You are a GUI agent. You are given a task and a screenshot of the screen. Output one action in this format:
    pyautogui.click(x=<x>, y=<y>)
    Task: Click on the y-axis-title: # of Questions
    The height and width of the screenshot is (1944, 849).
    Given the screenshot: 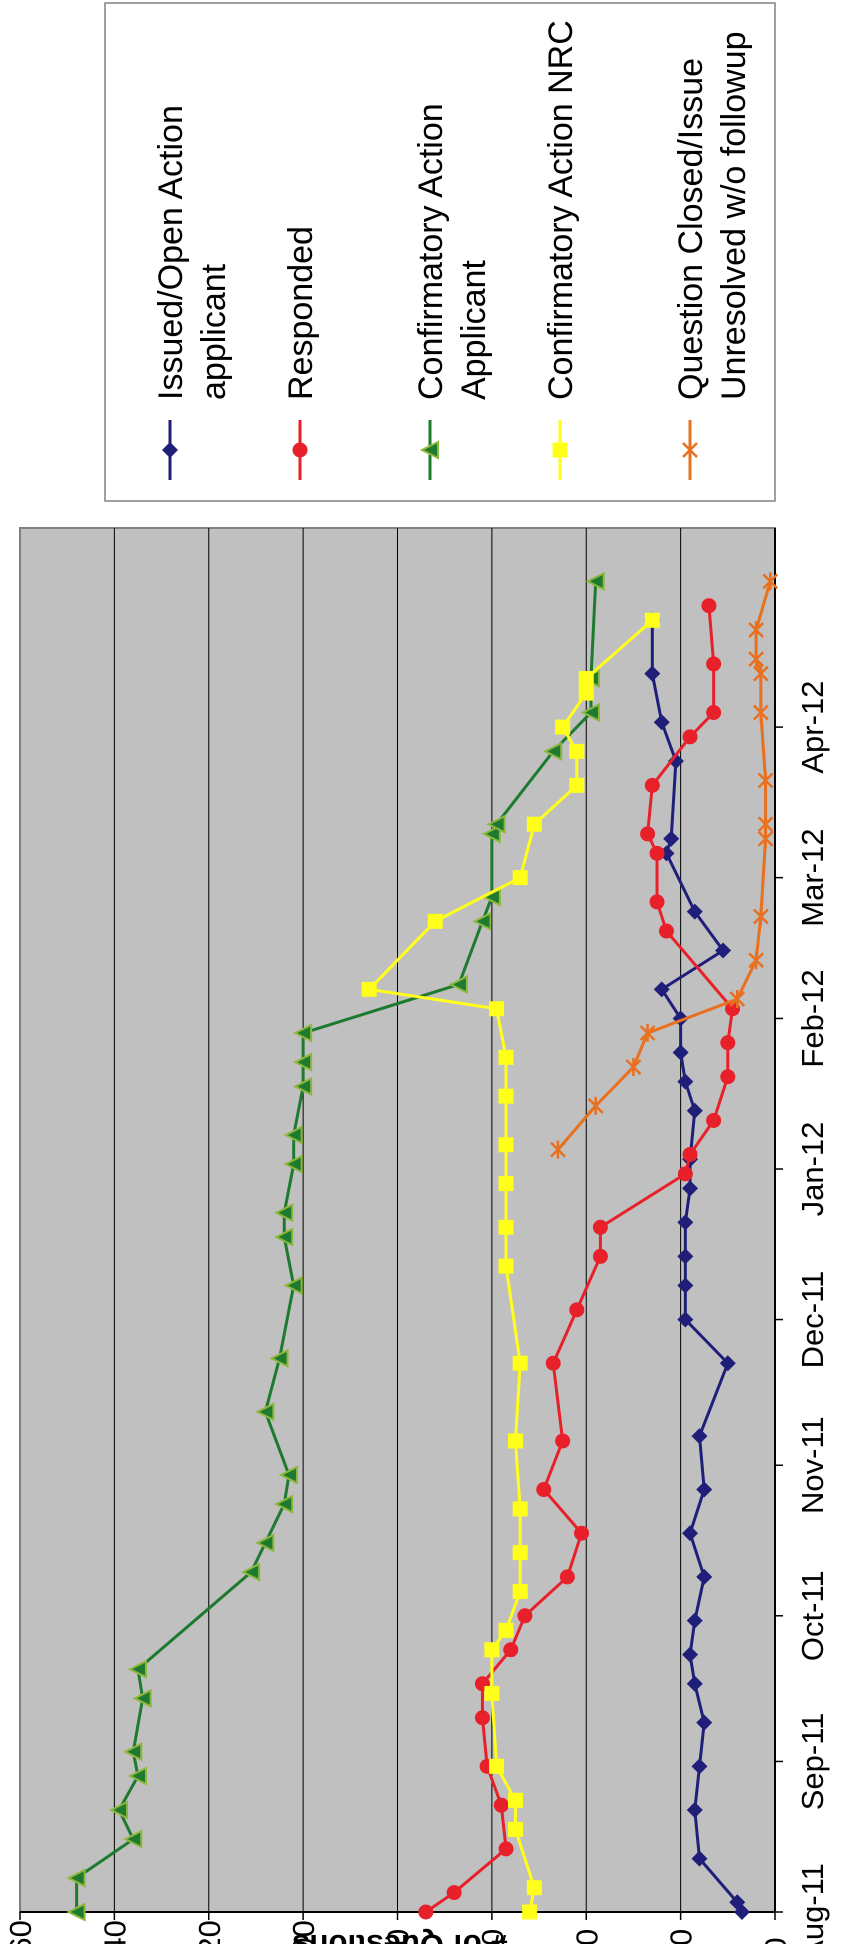 What is the action you would take?
    pyautogui.click(x=399, y=1936)
    